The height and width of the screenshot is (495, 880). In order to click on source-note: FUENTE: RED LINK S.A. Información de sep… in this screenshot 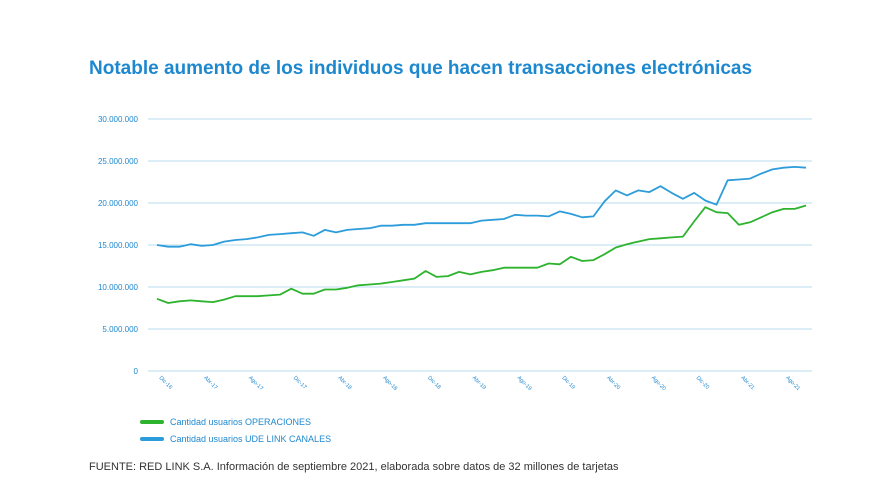, I will do `click(354, 467)`.